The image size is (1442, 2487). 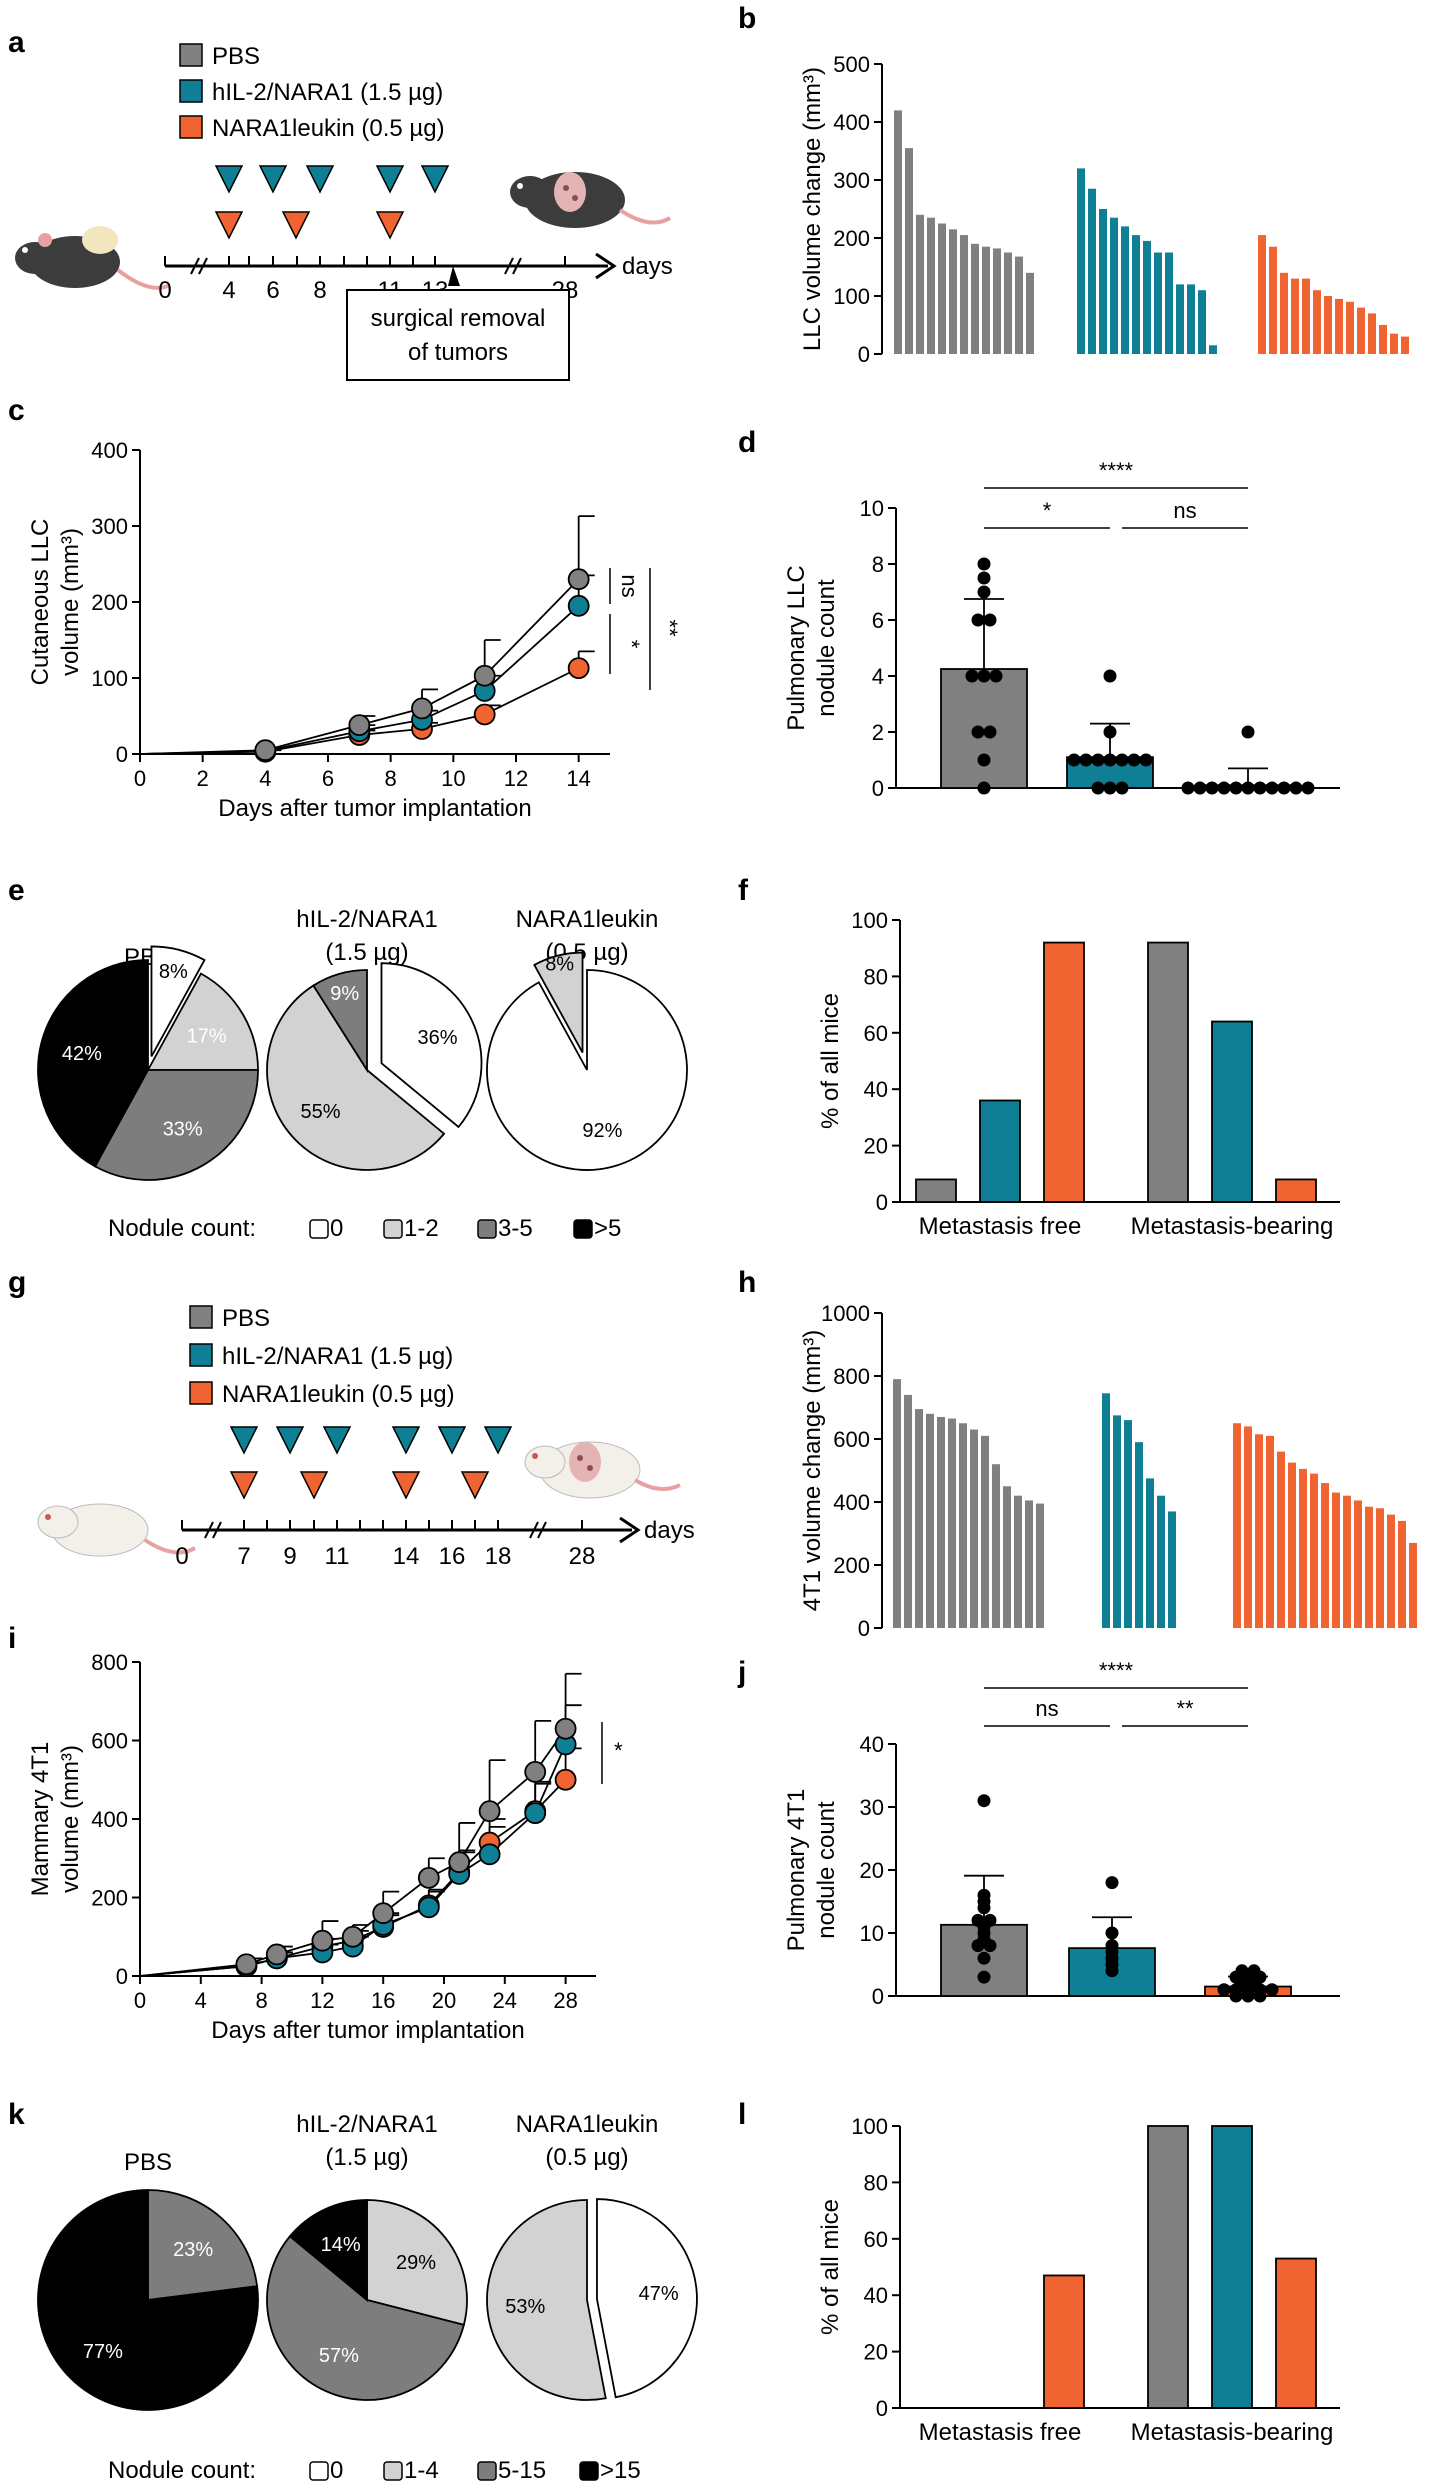 What do you see at coordinates (17, 1282) in the screenshot?
I see `panel-label-g: g` at bounding box center [17, 1282].